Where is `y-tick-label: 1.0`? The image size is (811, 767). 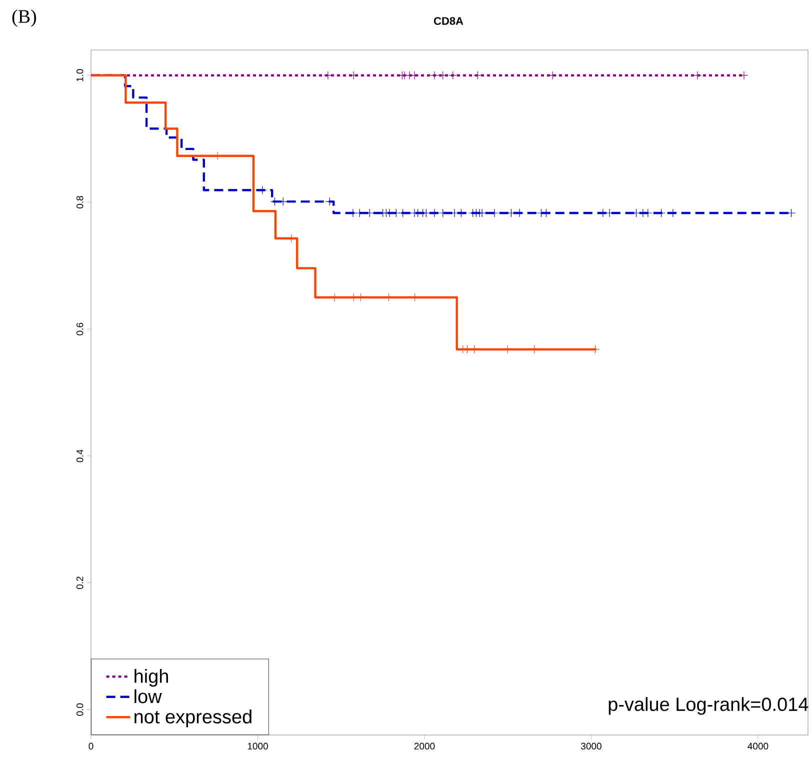 y-tick-label: 1.0 is located at coordinates (80, 75).